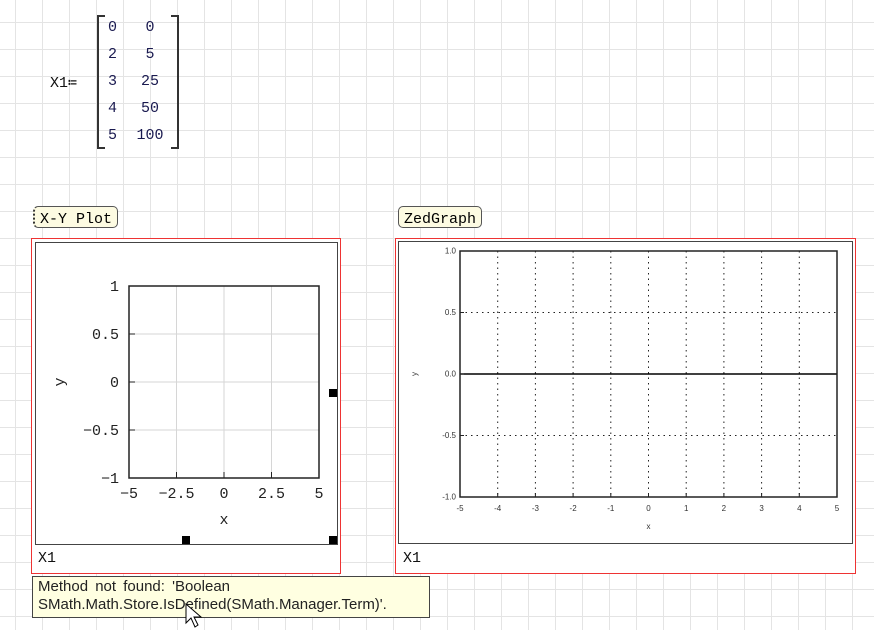 Image resolution: width=874 pixels, height=630 pixels. Describe the element at coordinates (611, 508) in the screenshot. I see `x-tick-label: -1` at that location.